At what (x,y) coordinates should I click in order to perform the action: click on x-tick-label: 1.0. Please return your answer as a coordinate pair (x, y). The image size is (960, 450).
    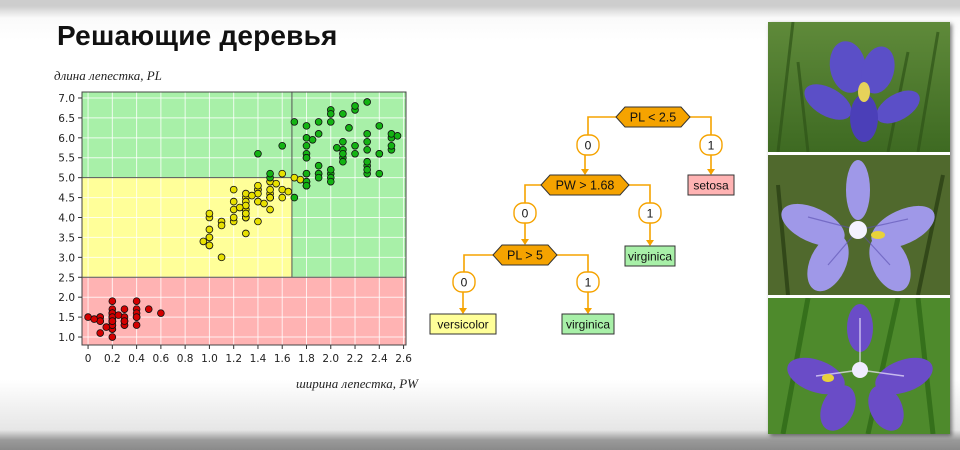
    Looking at the image, I should click on (209, 359).